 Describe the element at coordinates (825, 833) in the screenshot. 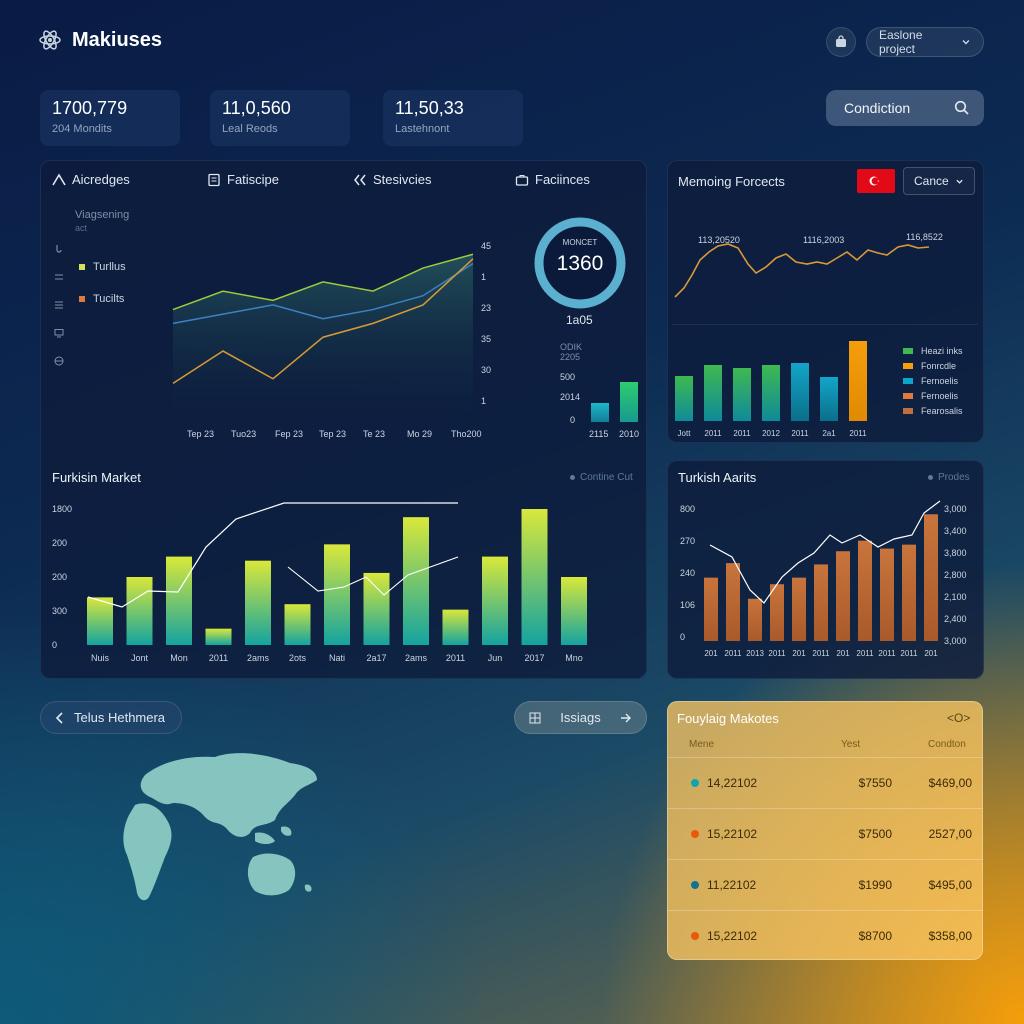

I see `table-row: 15,22102 $7500 2527,00` at that location.